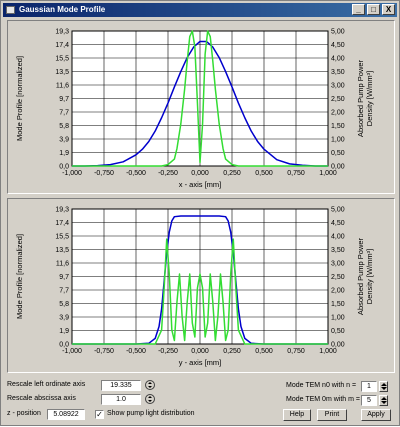 The height and width of the screenshot is (427, 400). Describe the element at coordinates (150, 399) in the screenshot. I see `rescale-abscissa-spinner` at that location.